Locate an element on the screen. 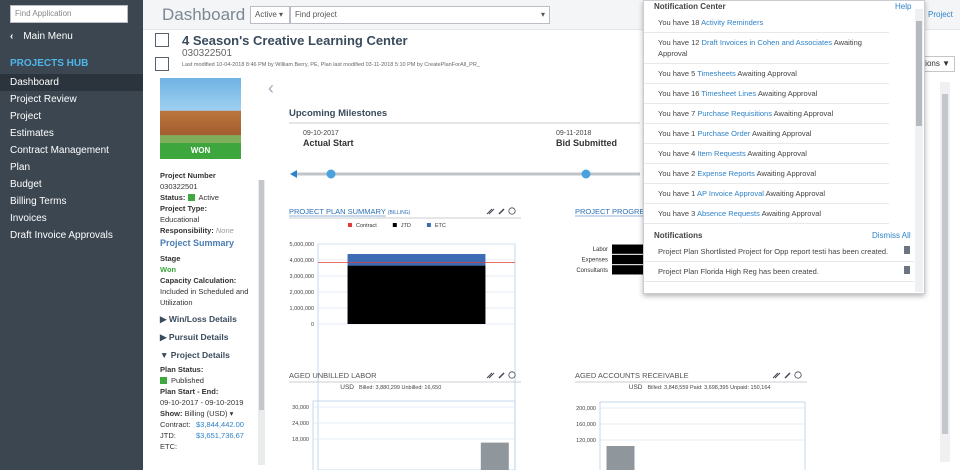 The height and width of the screenshot is (470, 960). nav-item: Draft Invoice Approvals is located at coordinates (61, 235).